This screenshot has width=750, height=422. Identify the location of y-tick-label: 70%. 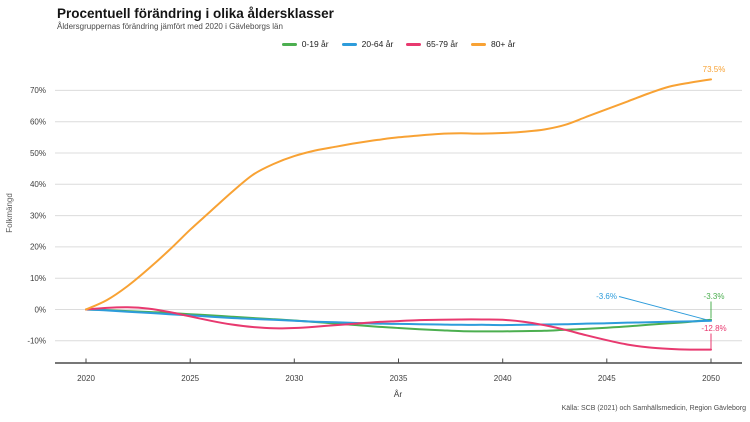
(38, 90).